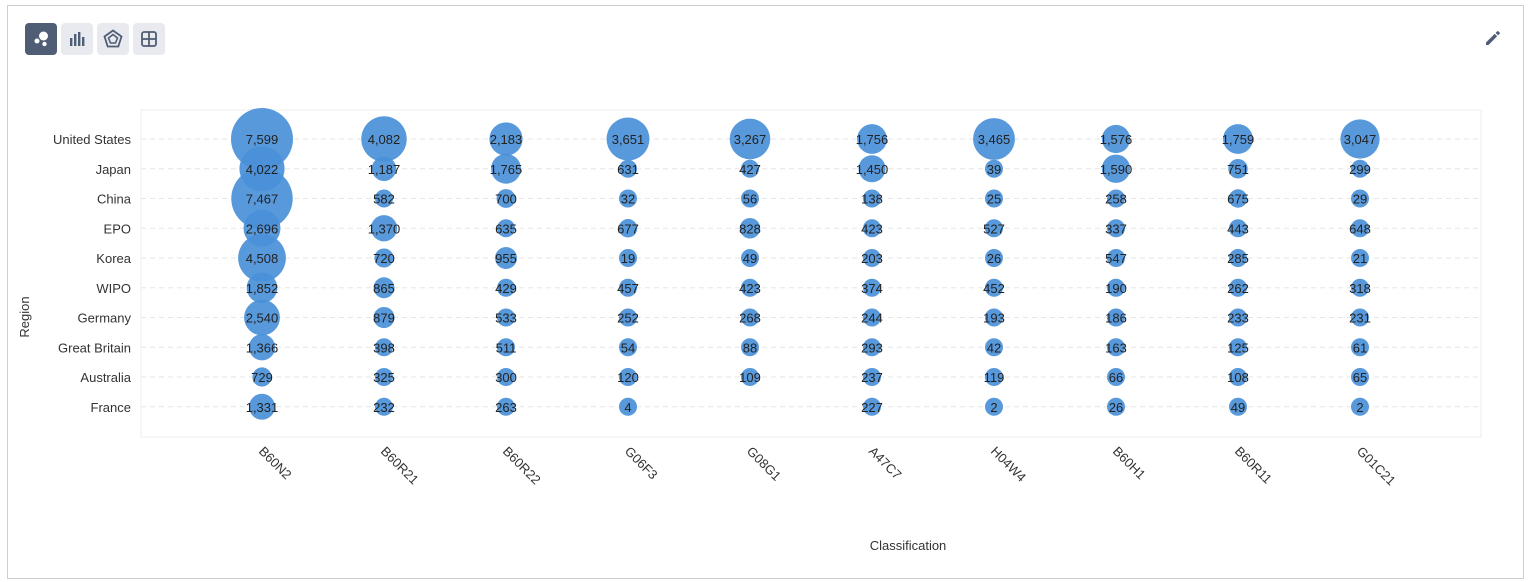 The width and height of the screenshot is (1529, 582). What do you see at coordinates (628, 318) in the screenshot?
I see `bubble-label: 252` at bounding box center [628, 318].